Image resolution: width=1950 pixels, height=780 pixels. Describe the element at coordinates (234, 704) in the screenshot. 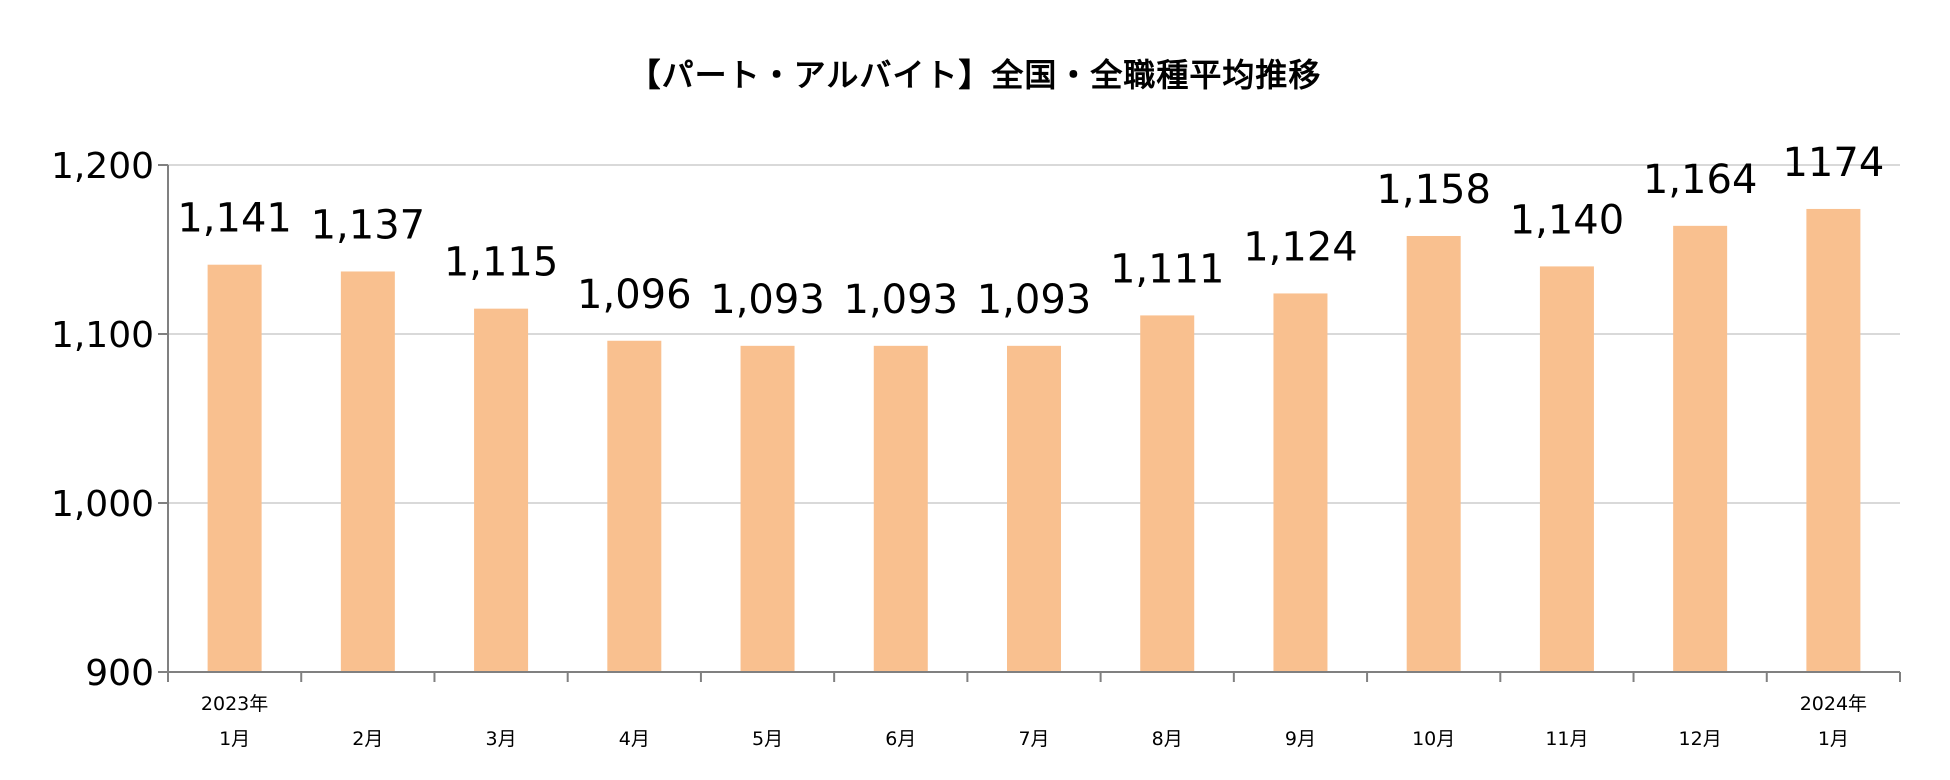

I see `x-label-year: 2023年` at that location.